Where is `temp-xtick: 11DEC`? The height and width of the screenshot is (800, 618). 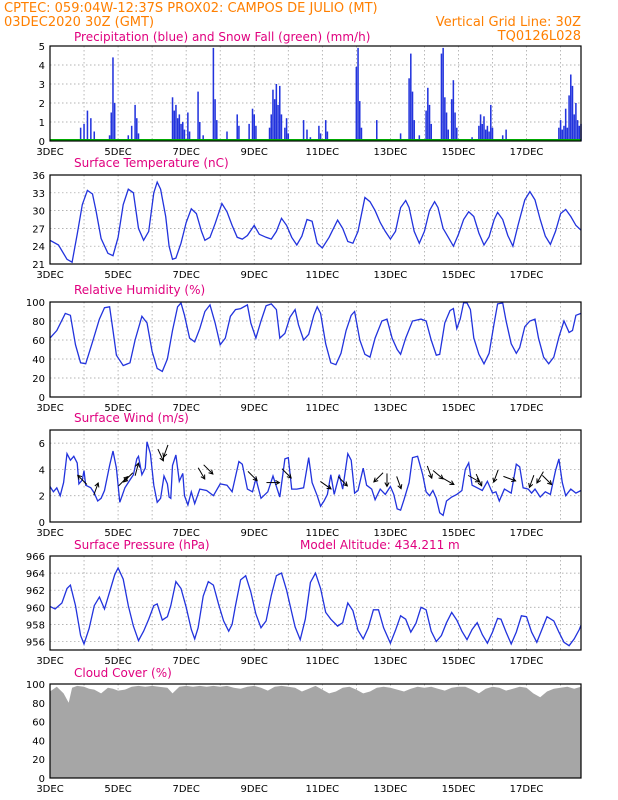 temp-xtick: 11DEC is located at coordinates (322, 275).